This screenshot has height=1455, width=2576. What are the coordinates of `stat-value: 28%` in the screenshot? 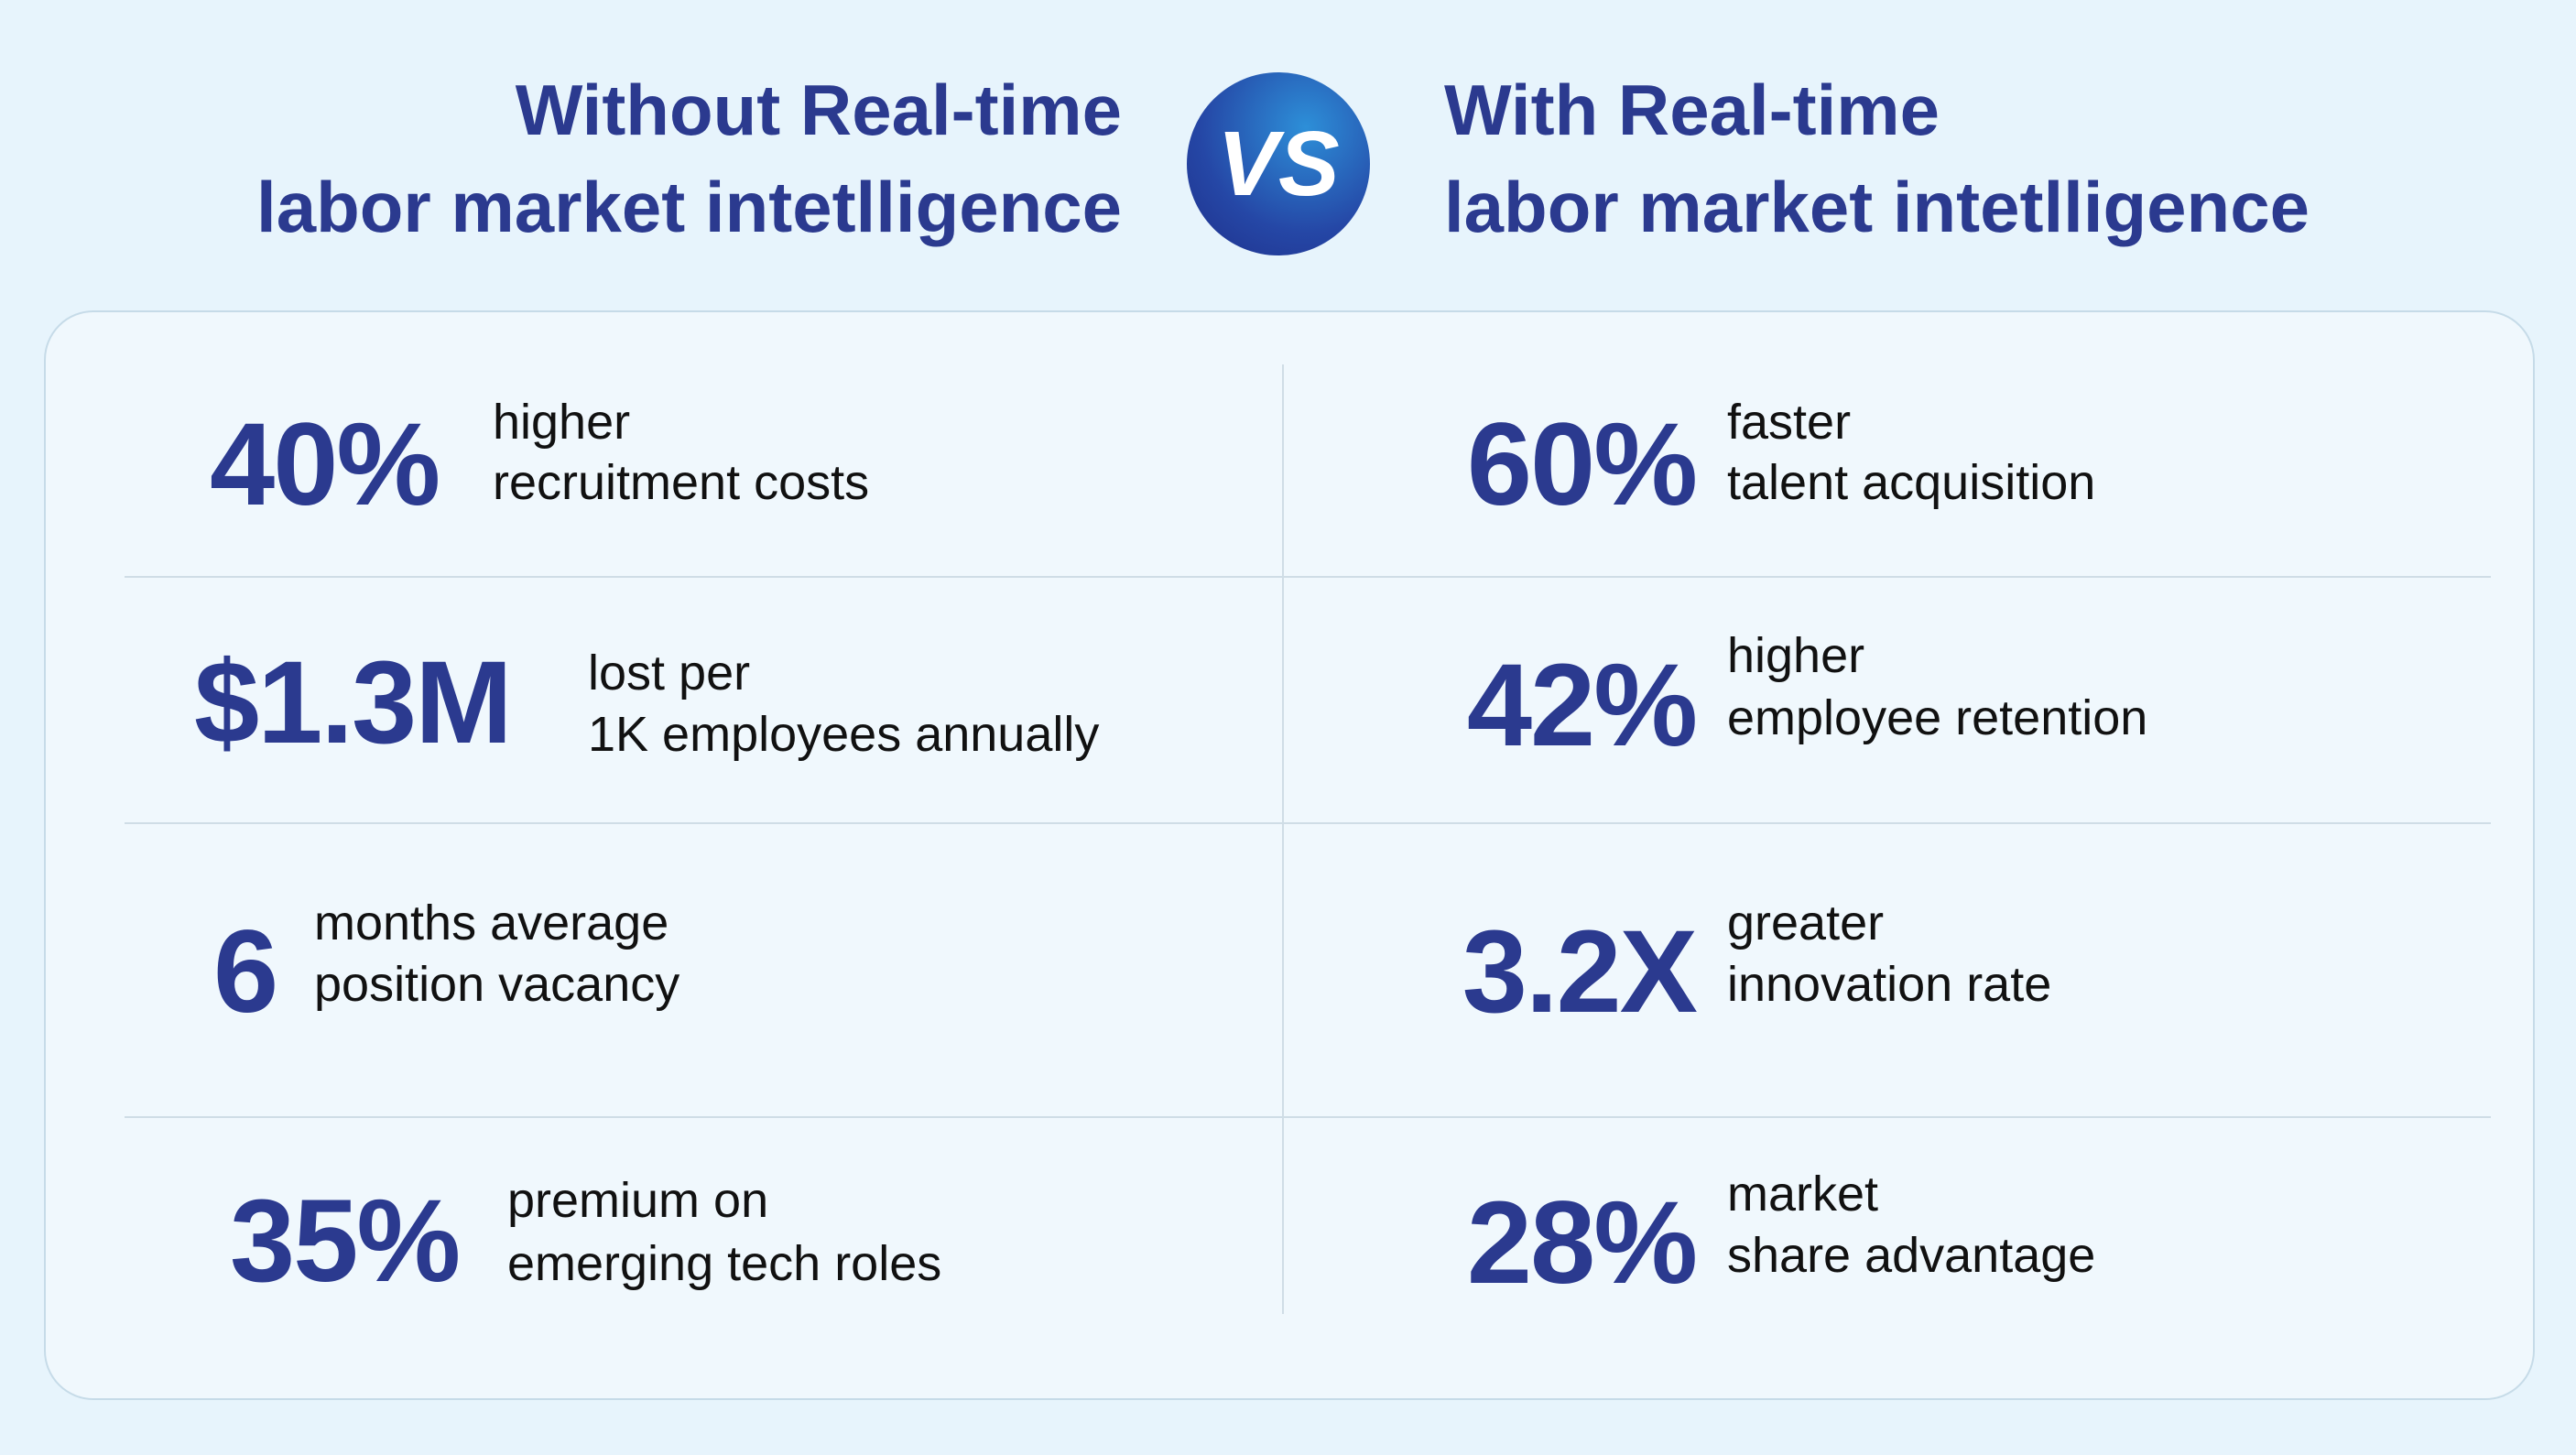 It's located at (1582, 1243).